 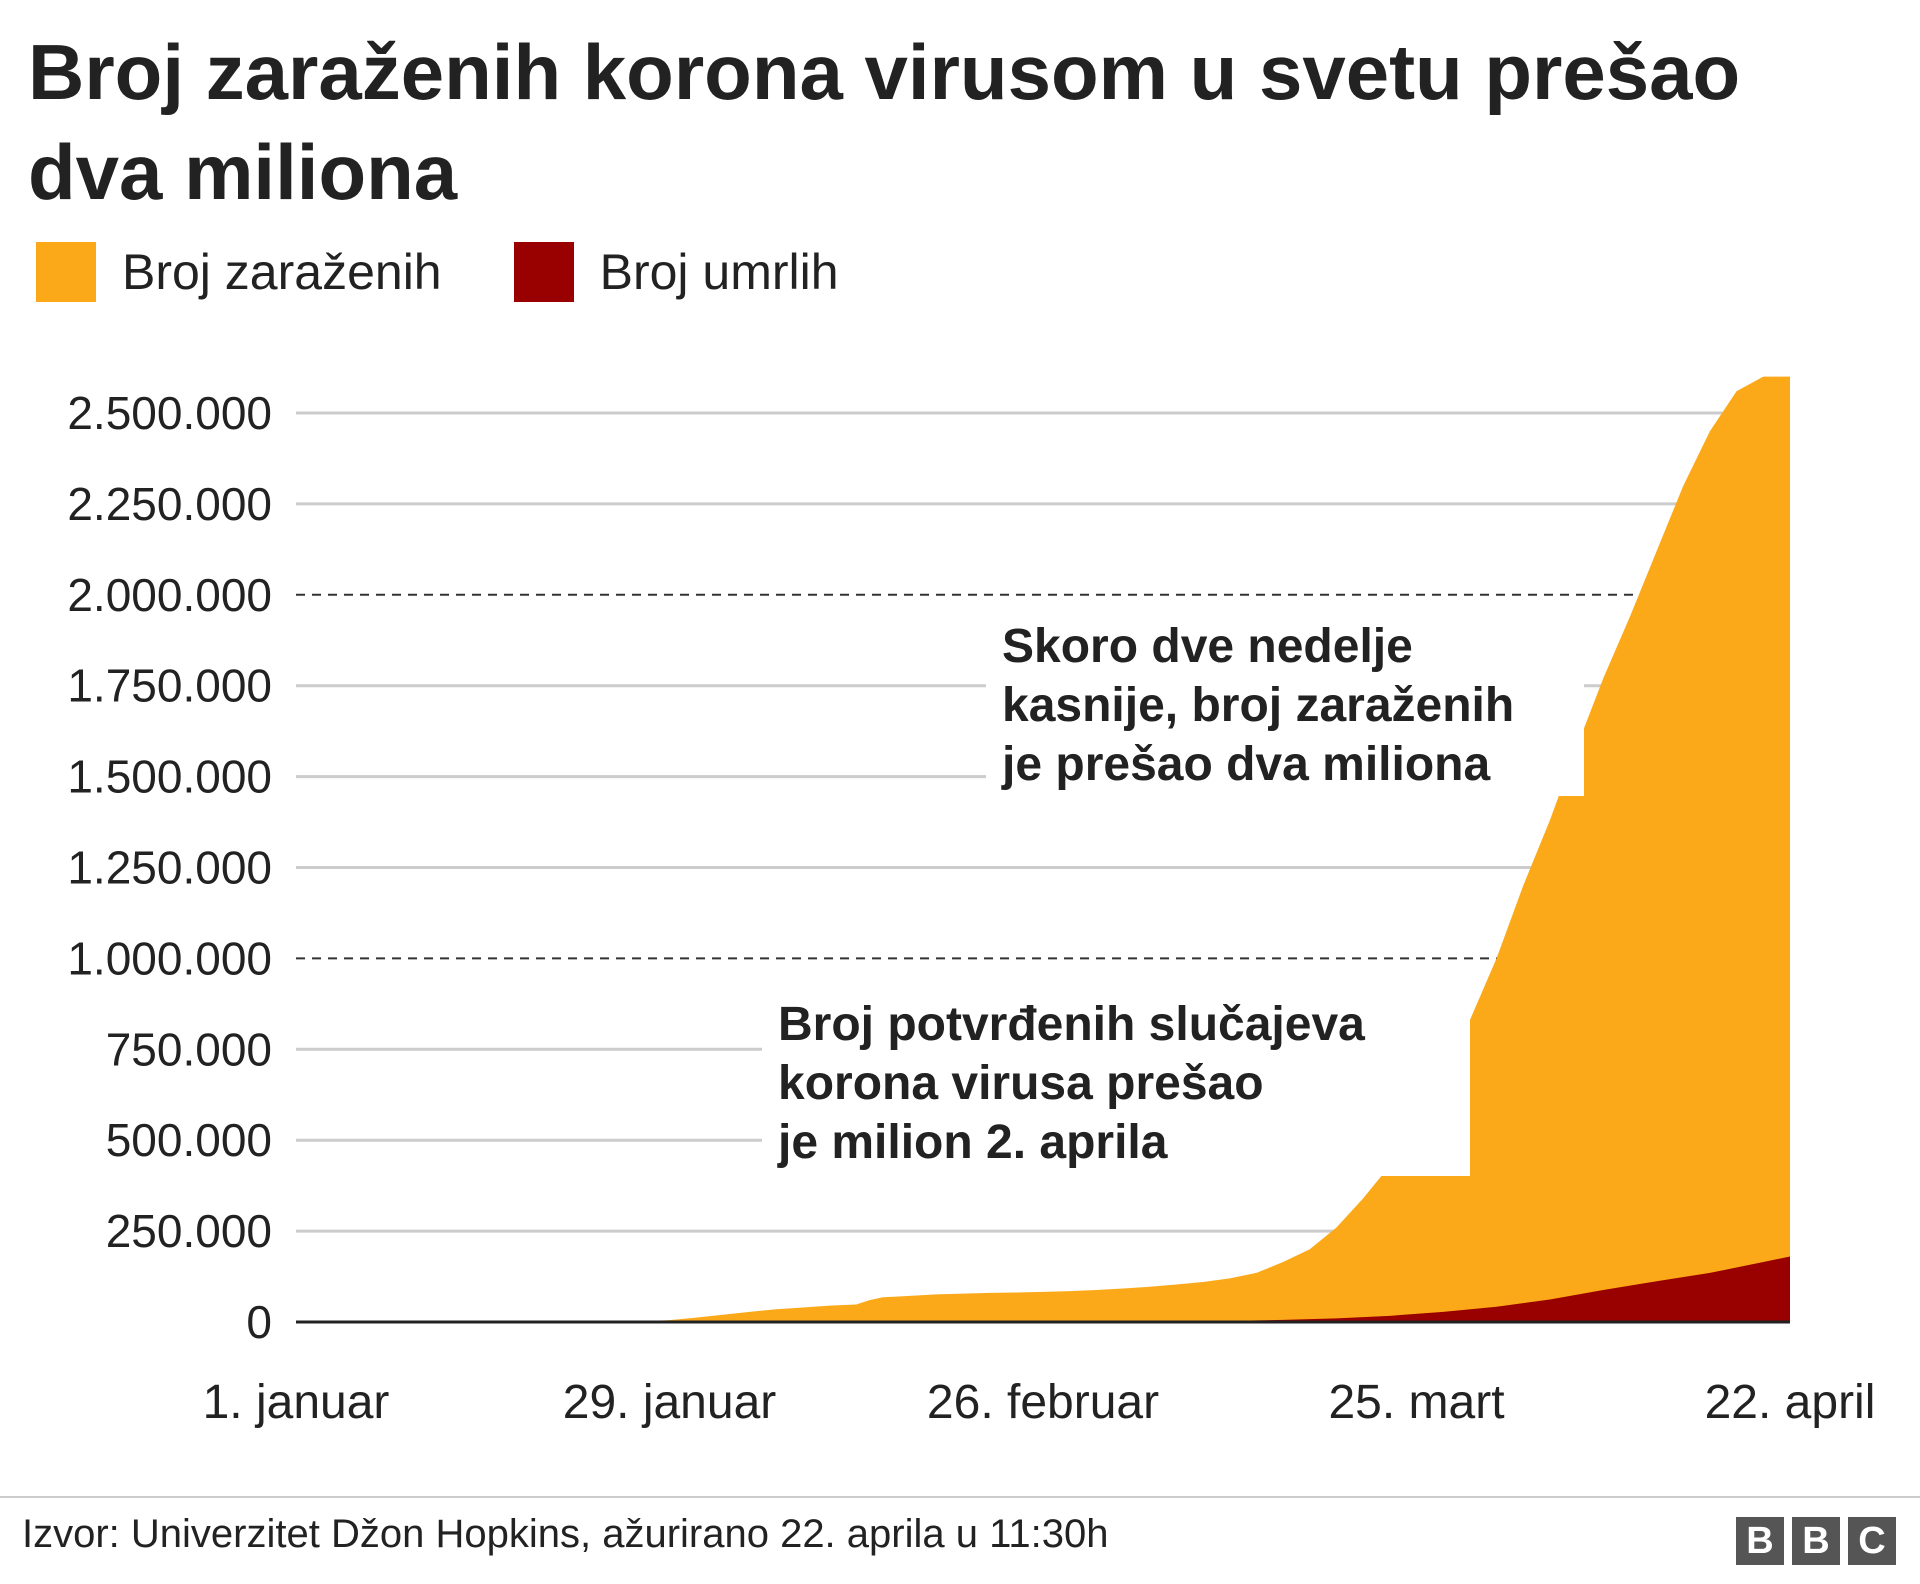 What do you see at coordinates (1207, 646) in the screenshot?
I see `annotation-line: Skoro dve nedelje` at bounding box center [1207, 646].